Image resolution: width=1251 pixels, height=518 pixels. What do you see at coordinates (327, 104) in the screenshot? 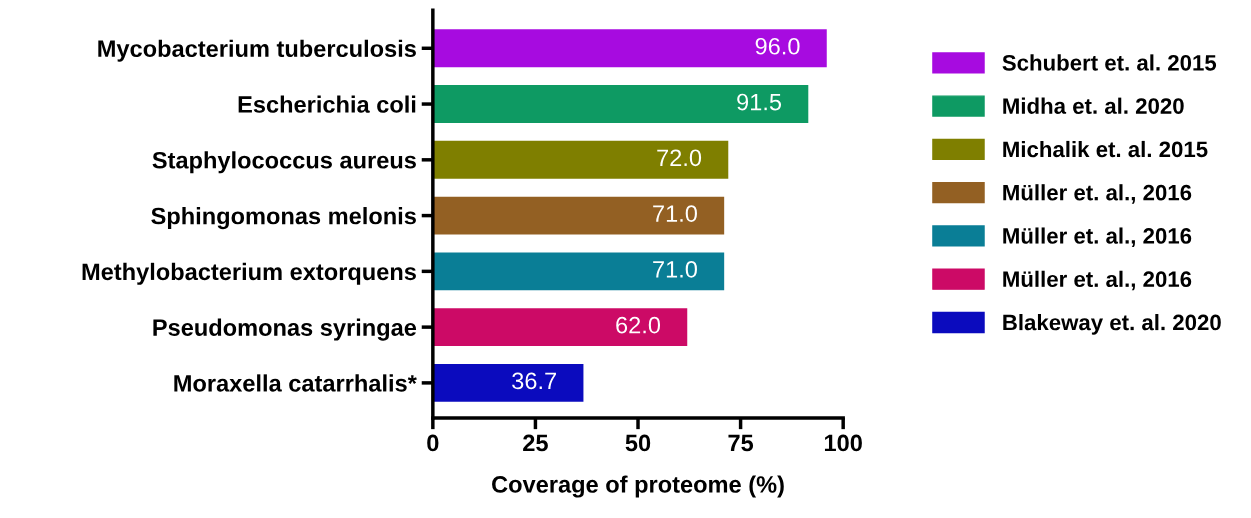
I see `y-tick-label: Escherichia coli` at bounding box center [327, 104].